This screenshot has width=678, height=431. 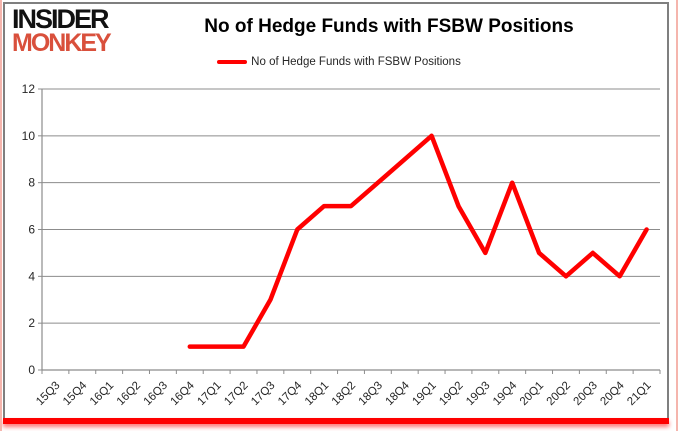 I want to click on x-axis-label: 16Q4, so click(x=183, y=393).